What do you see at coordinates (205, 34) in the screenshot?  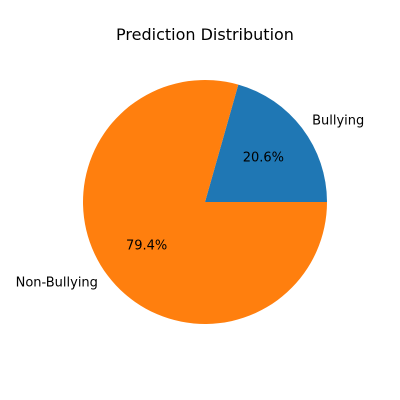 I see `chart-title: Prediction Distribution` at bounding box center [205, 34].